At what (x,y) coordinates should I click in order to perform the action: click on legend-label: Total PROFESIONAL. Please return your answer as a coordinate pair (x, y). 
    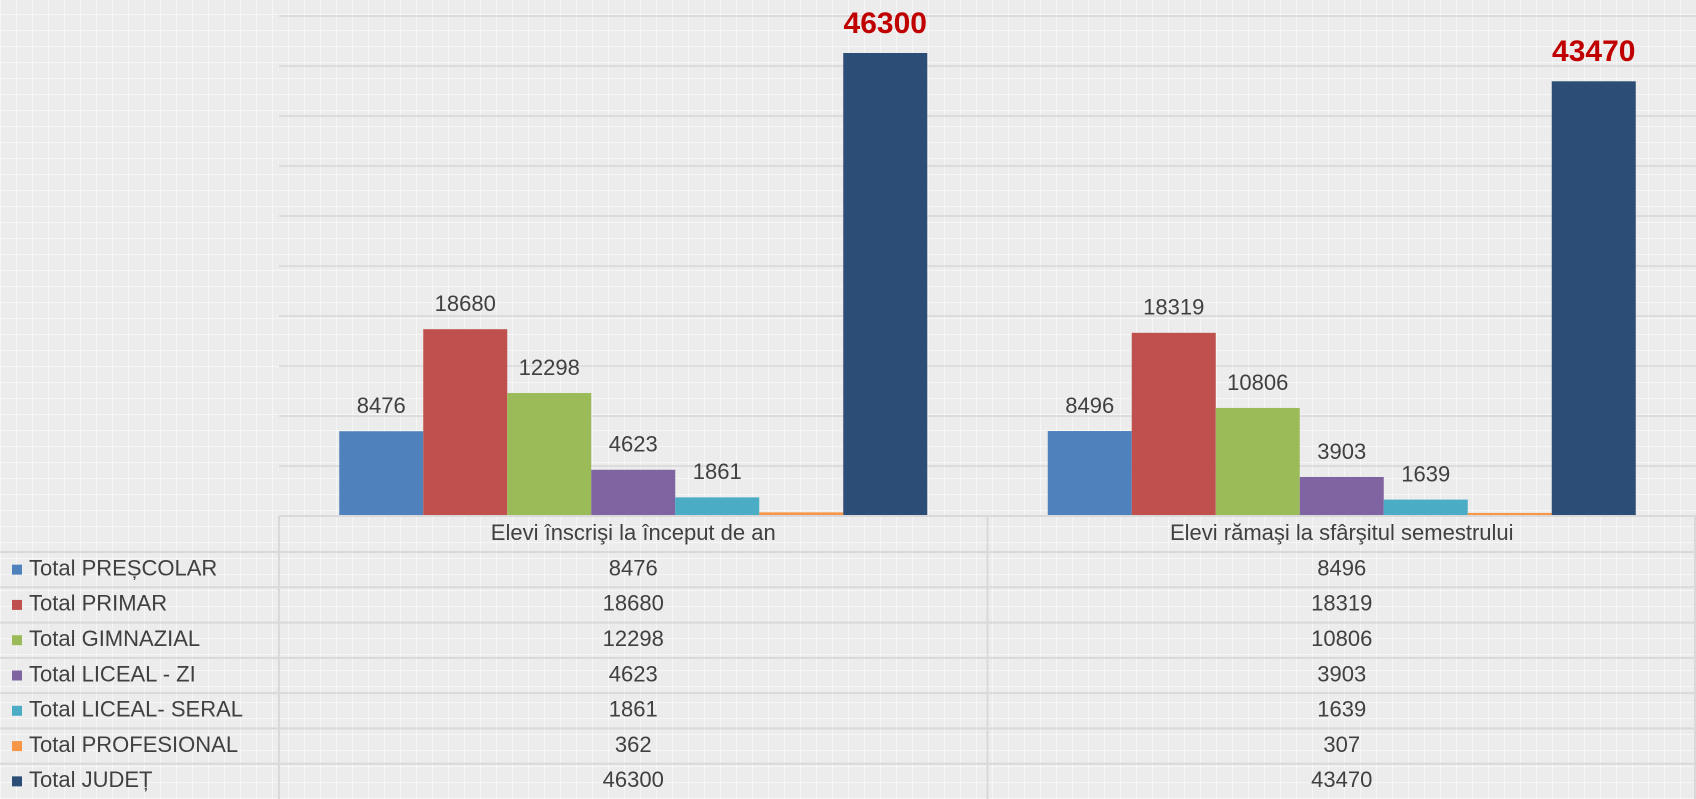
    Looking at the image, I should click on (133, 744).